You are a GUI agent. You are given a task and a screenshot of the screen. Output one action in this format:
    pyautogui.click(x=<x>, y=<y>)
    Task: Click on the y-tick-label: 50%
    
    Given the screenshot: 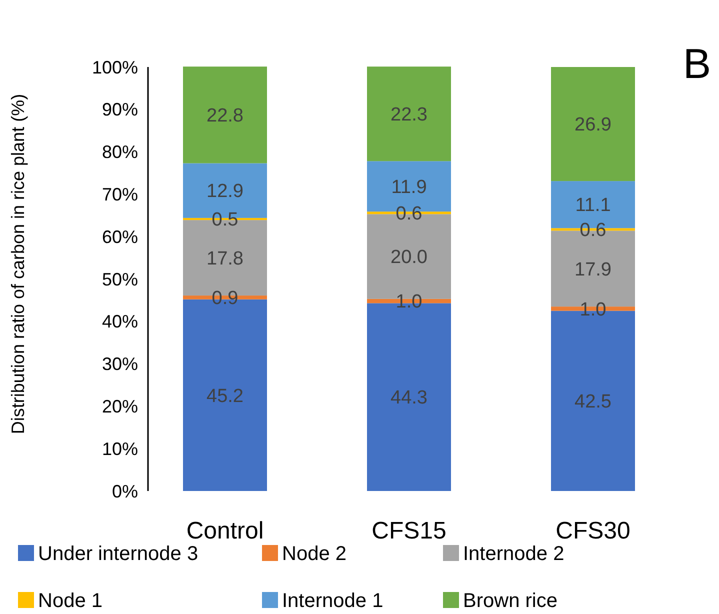 What is the action you would take?
    pyautogui.click(x=120, y=279)
    